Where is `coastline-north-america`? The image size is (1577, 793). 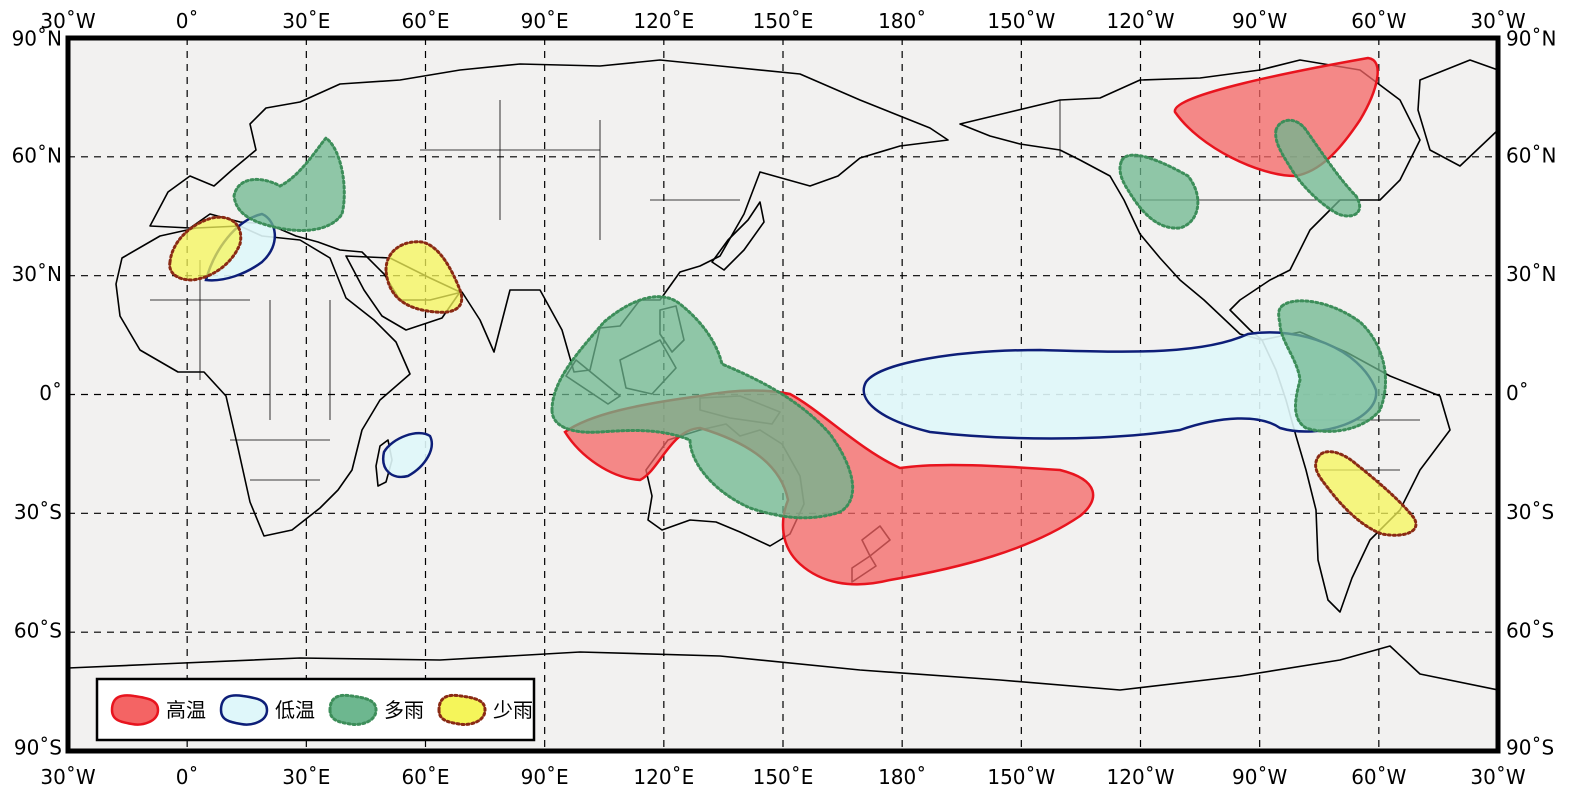
coastline-north-america is located at coordinates (1190, 200).